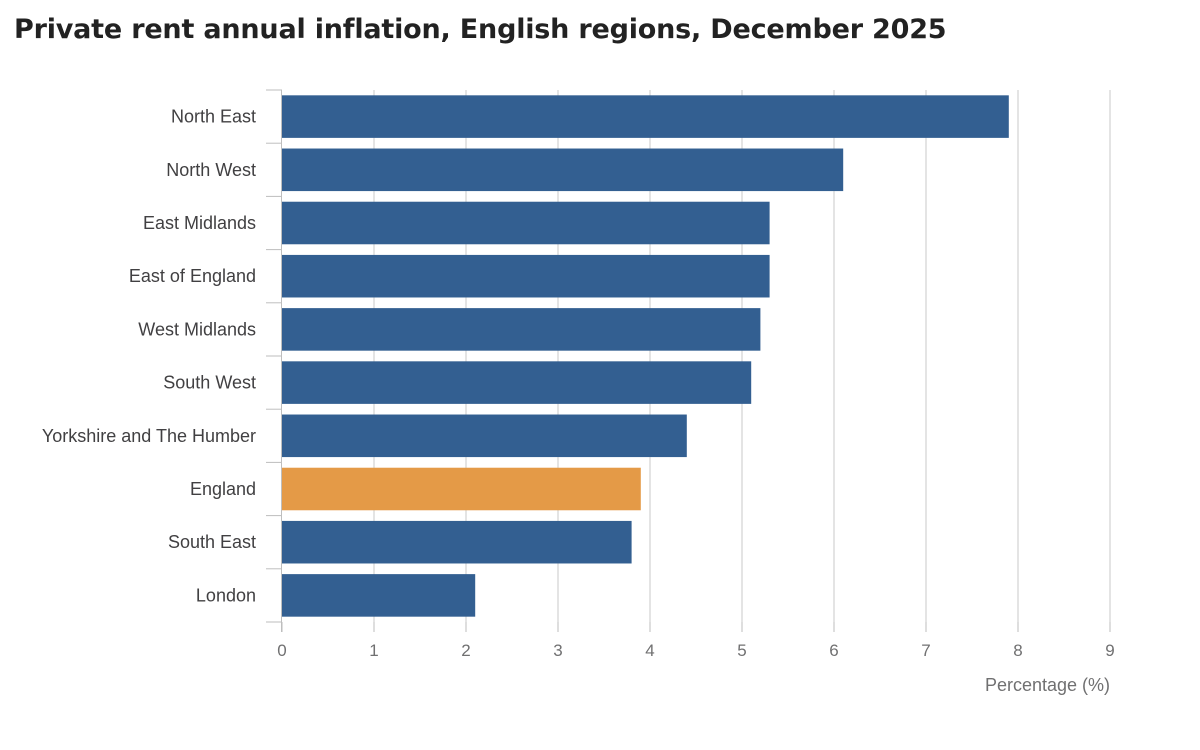 This screenshot has height=750, width=1200. What do you see at coordinates (465, 650) in the screenshot?
I see `x-tick-label: 2` at bounding box center [465, 650].